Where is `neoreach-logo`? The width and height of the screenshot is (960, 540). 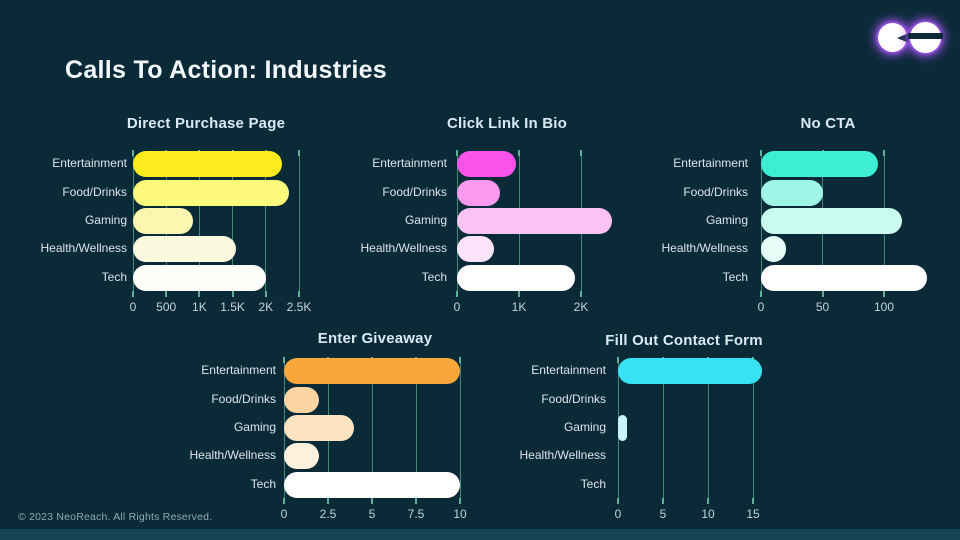
neoreach-logo is located at coordinates (911, 37).